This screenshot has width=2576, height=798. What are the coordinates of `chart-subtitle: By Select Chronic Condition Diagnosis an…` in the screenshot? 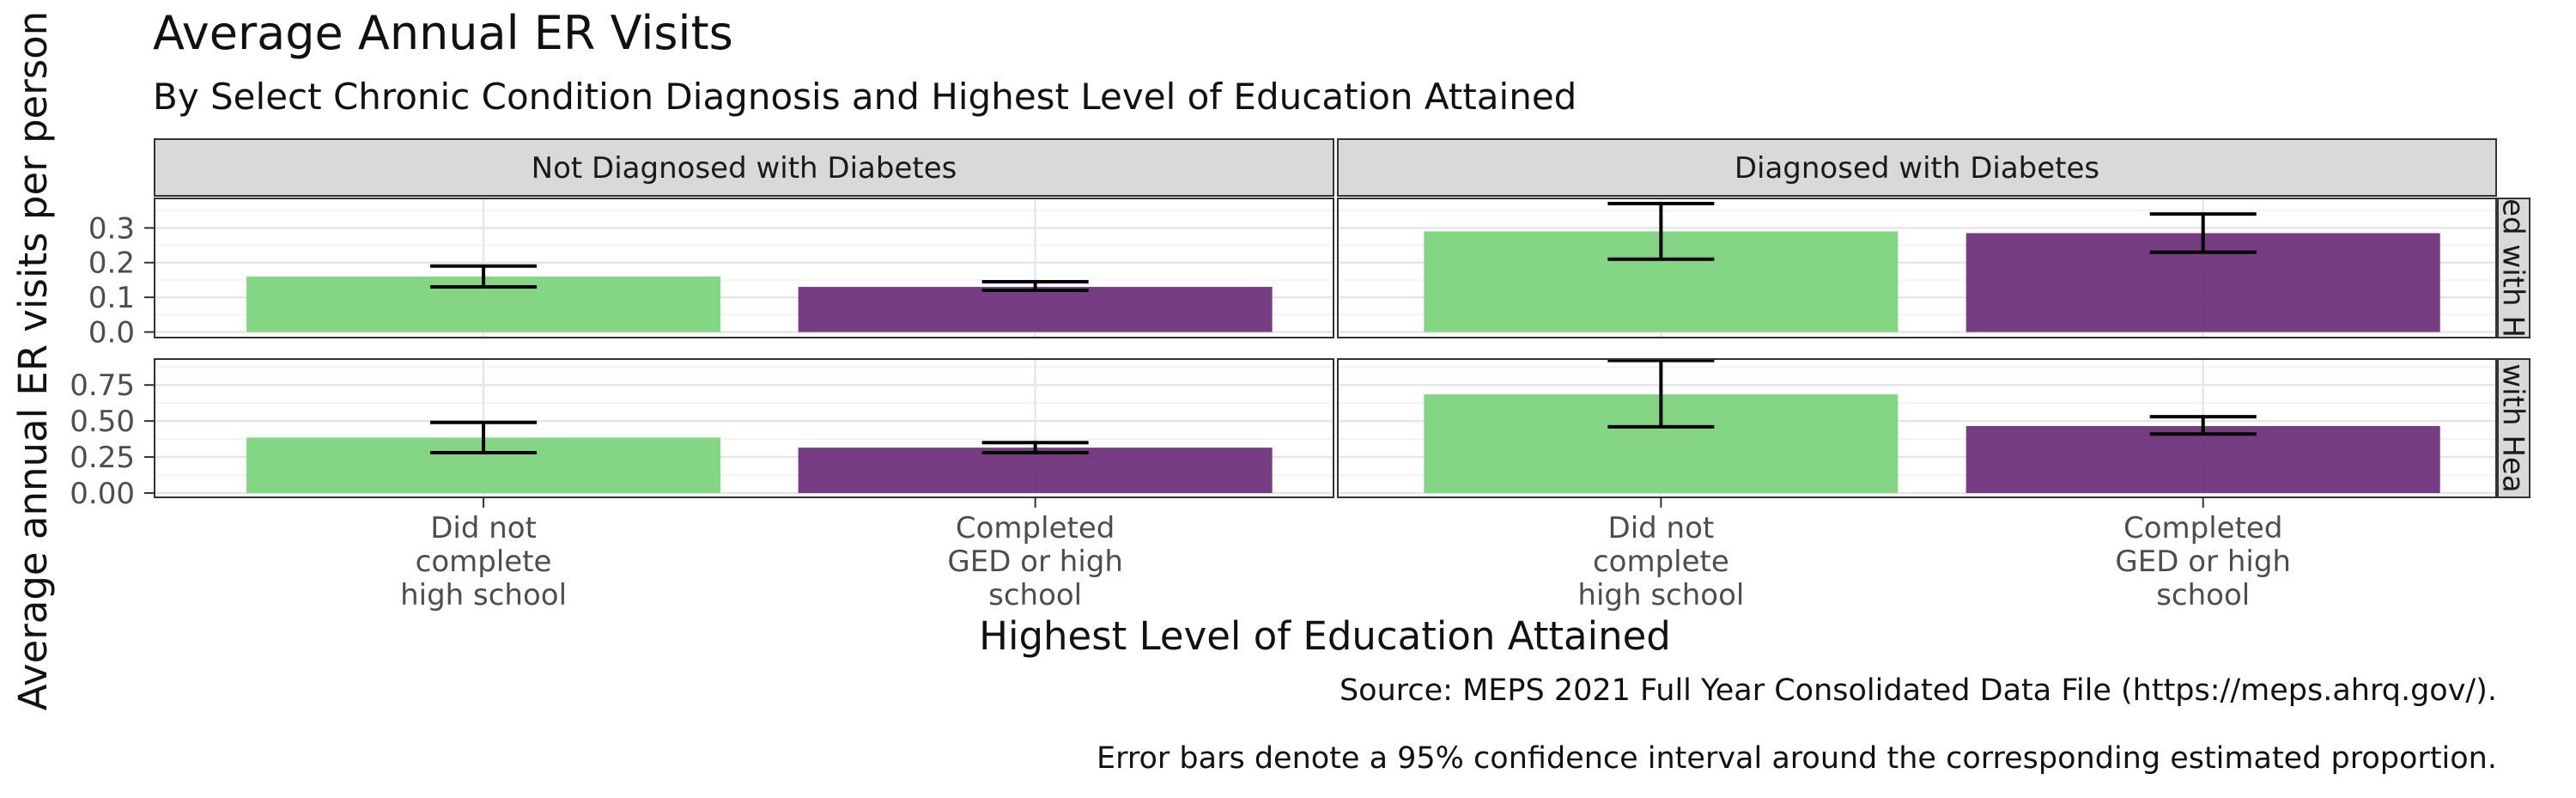 It's located at (865, 97).